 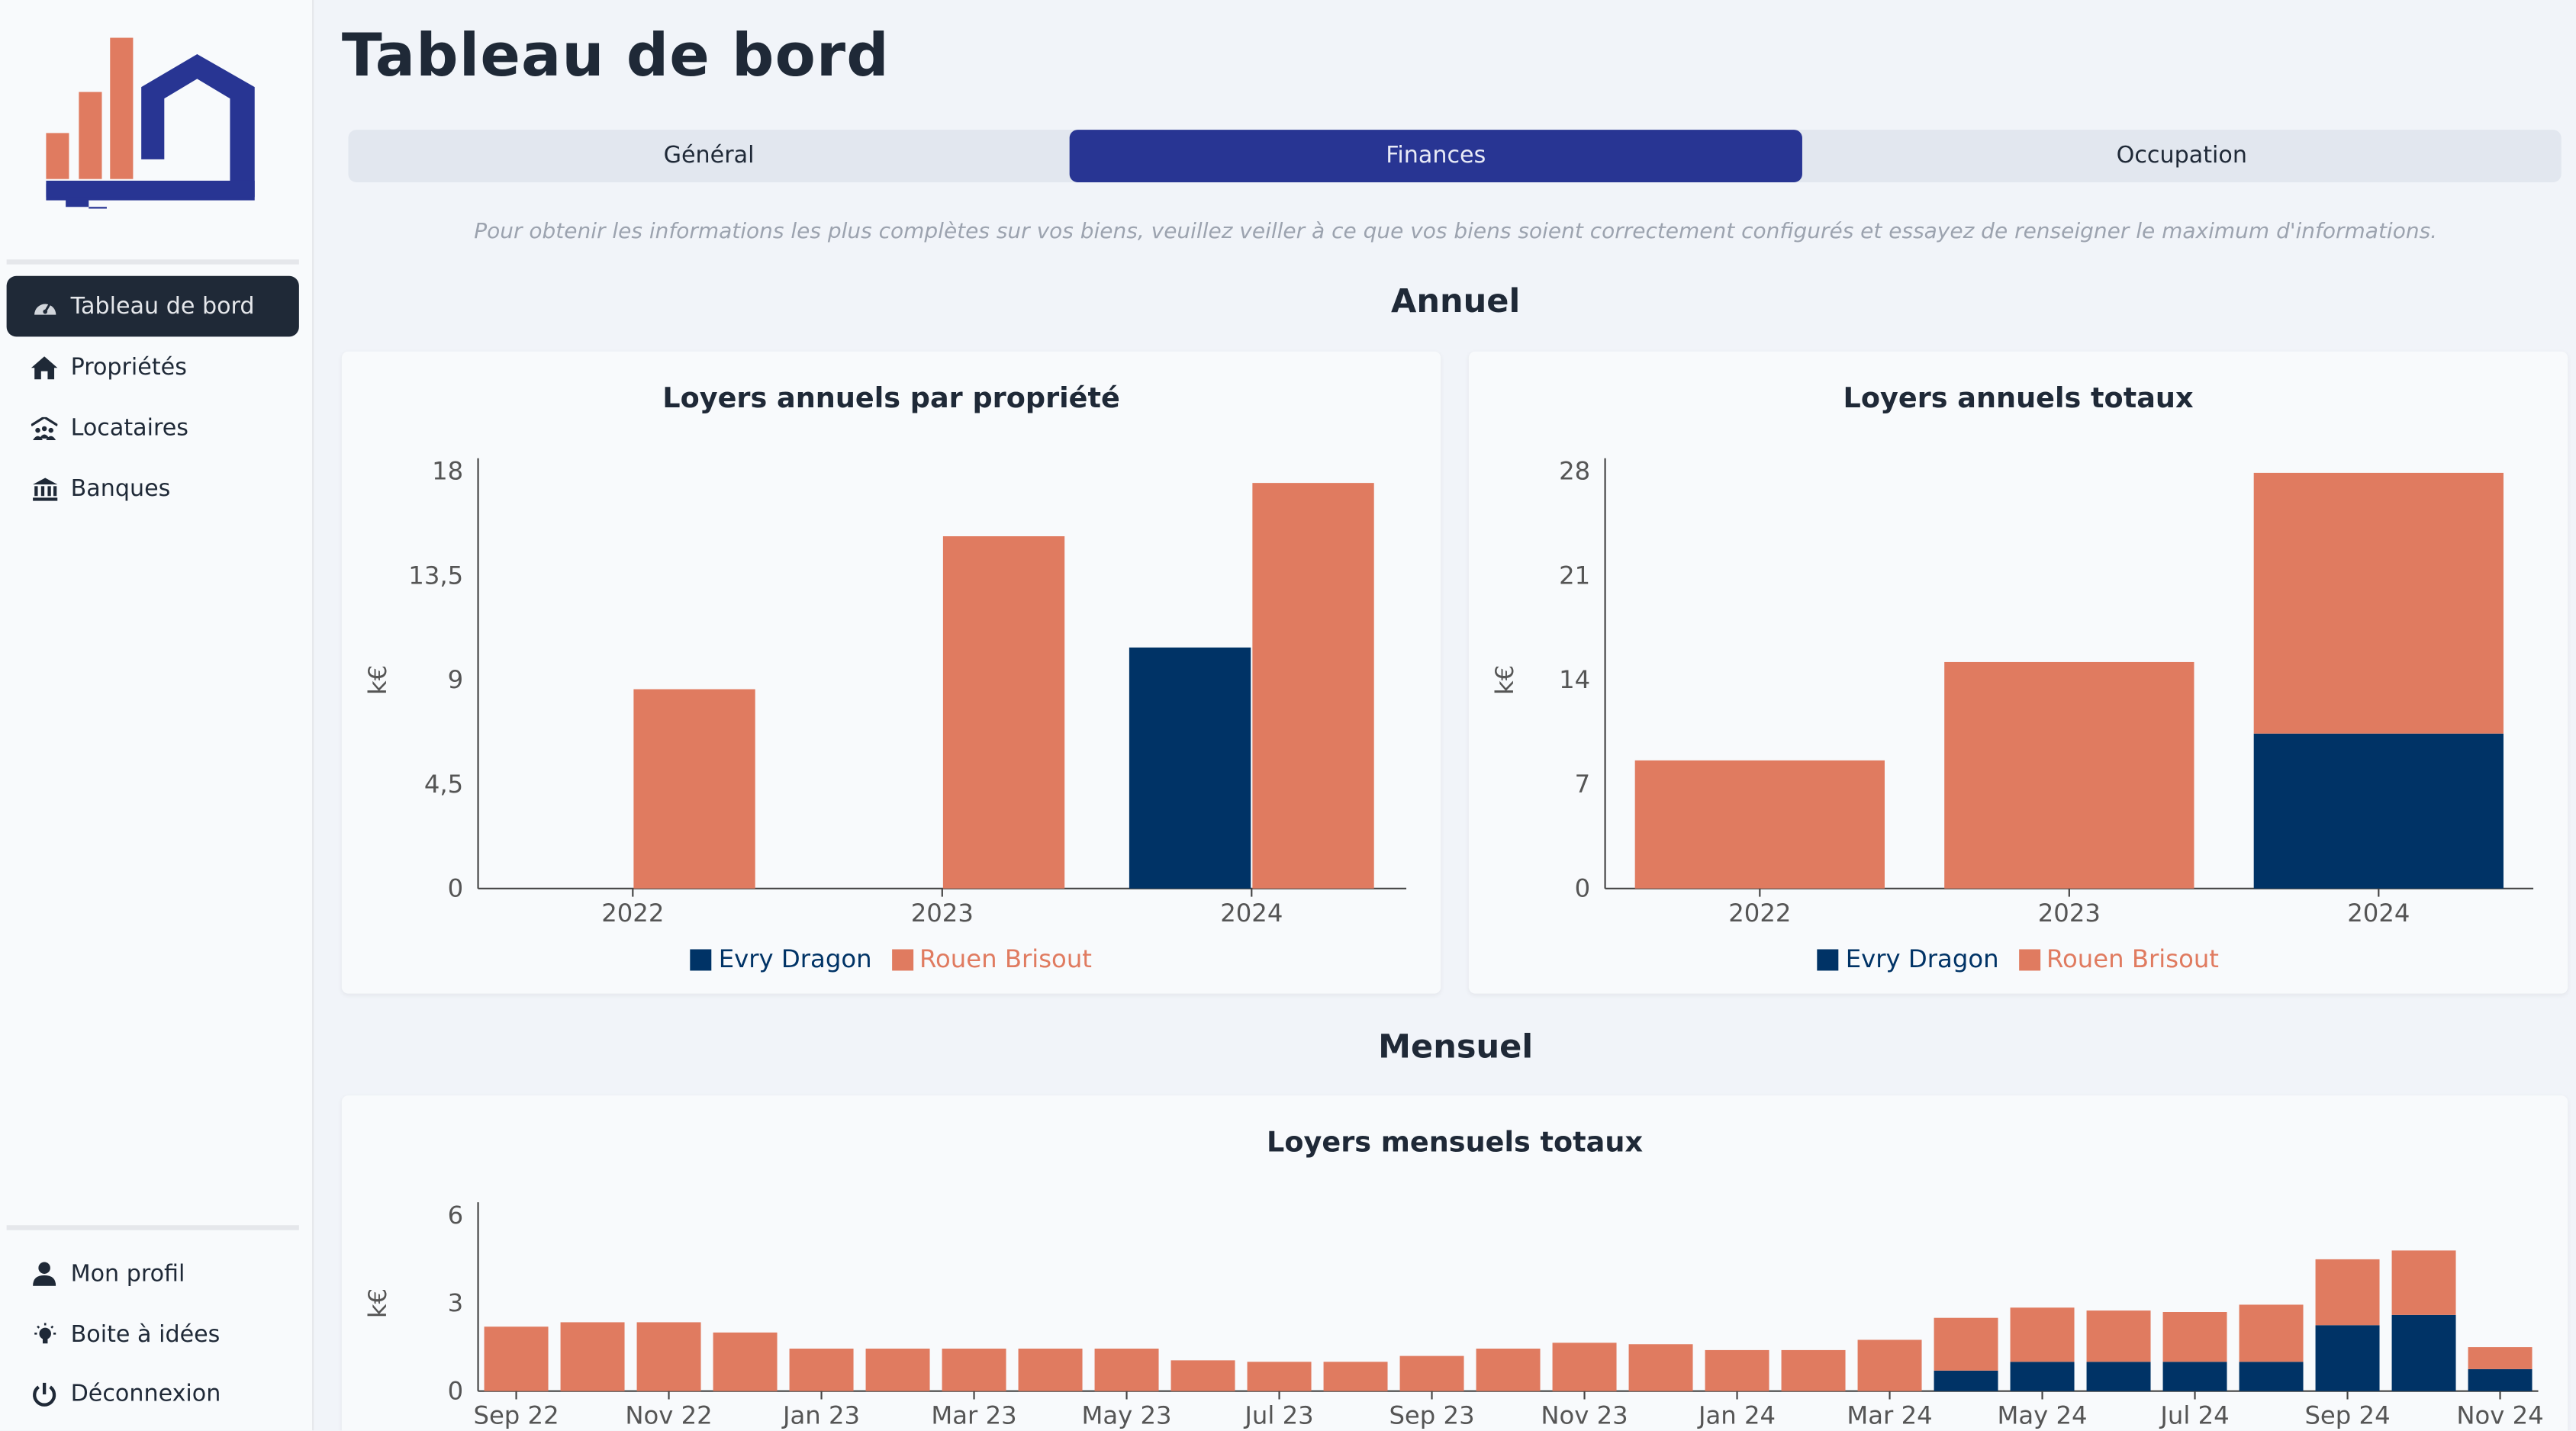 What do you see at coordinates (151, 115) in the screenshot?
I see `app-logo` at bounding box center [151, 115].